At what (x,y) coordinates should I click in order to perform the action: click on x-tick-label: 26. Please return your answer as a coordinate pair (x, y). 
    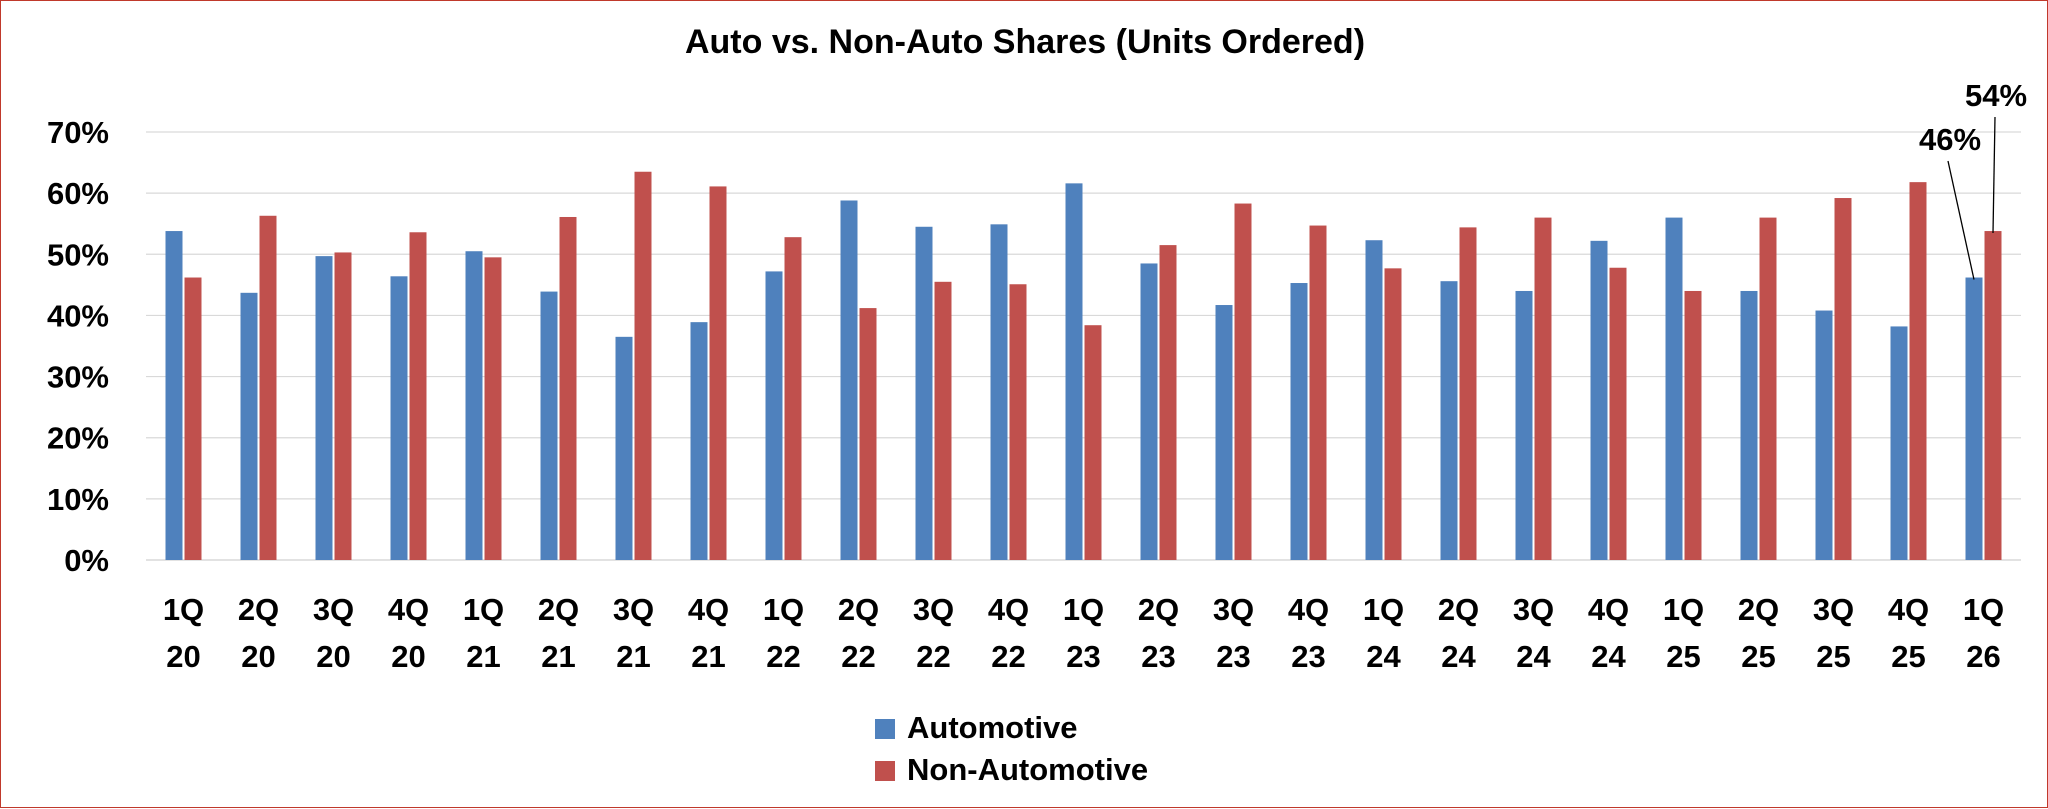
    Looking at the image, I should click on (1983, 656).